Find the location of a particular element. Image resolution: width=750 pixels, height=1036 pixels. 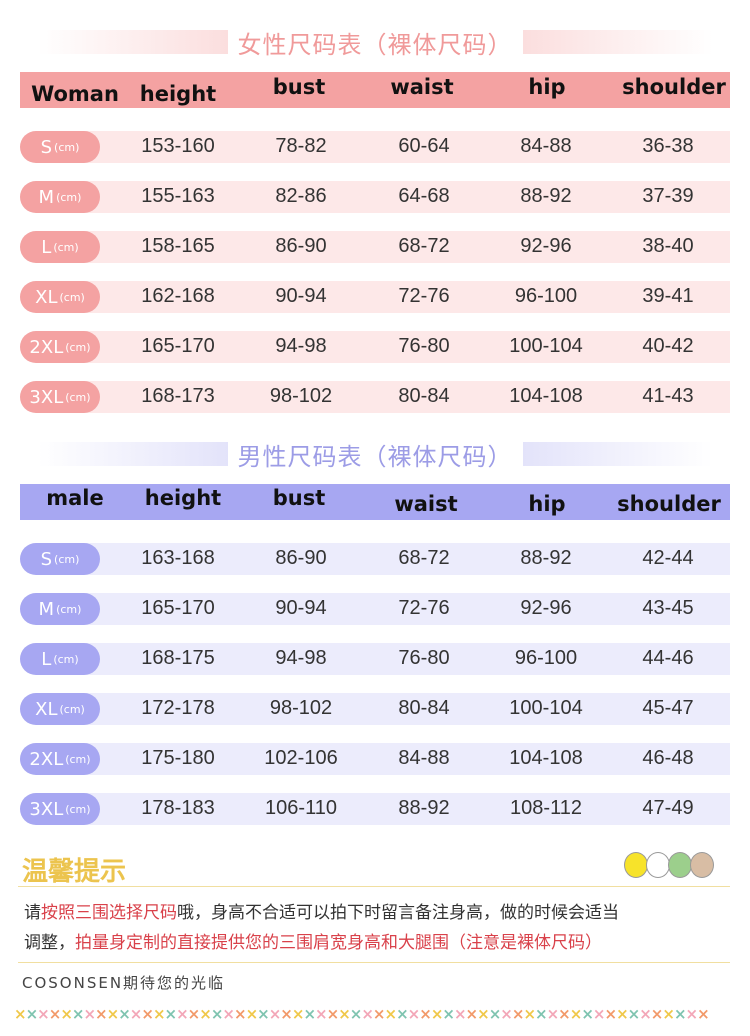

men-title: 男性尺码表（裸体尺码） is located at coordinates (375, 456).